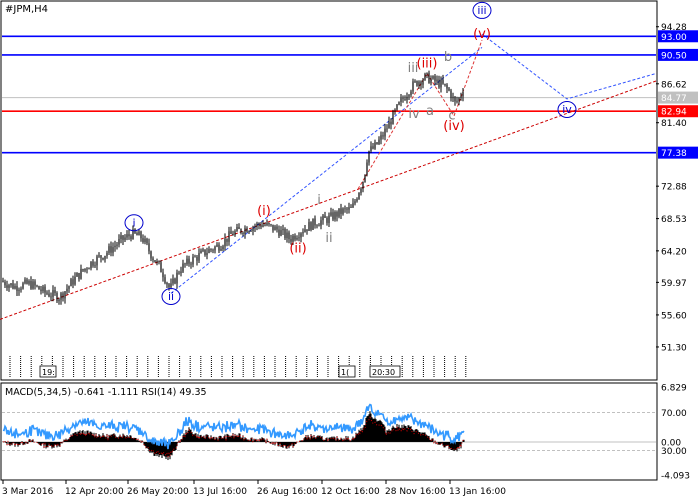 The width and height of the screenshot is (700, 500). What do you see at coordinates (482, 34) in the screenshot?
I see `wave-label-8: (v)` at bounding box center [482, 34].